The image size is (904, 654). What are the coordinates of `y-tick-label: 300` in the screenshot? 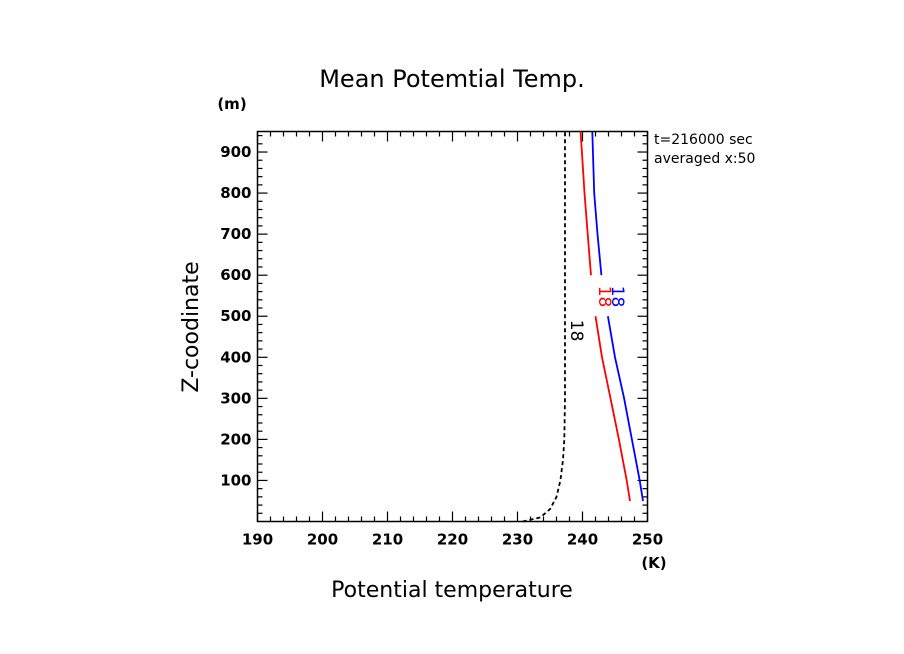 It's located at (235, 398).